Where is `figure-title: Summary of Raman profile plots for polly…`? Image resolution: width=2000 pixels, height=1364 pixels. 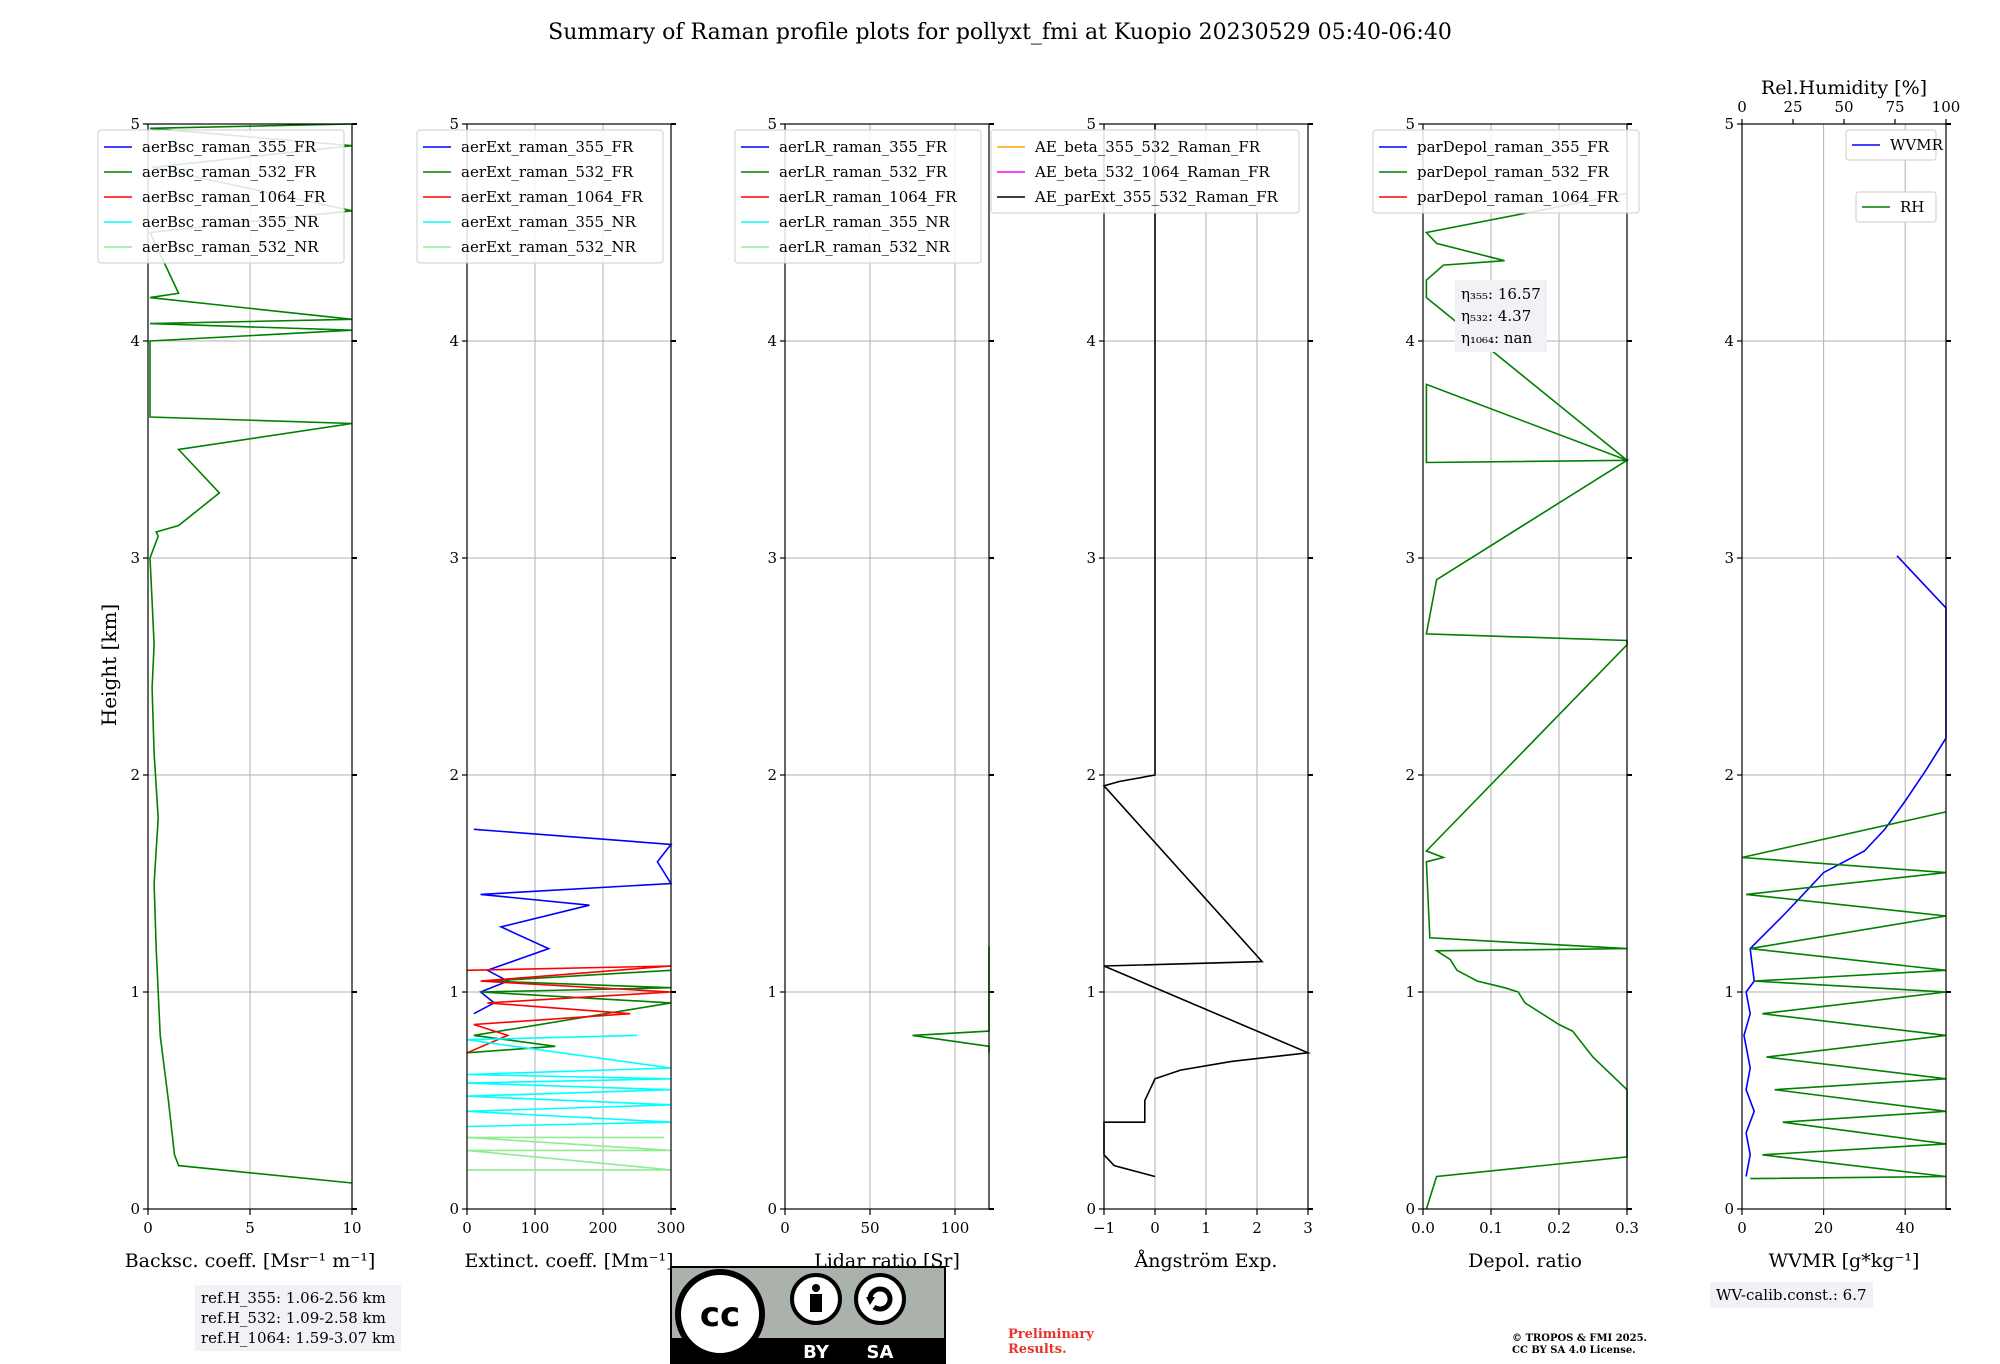
figure-title: Summary of Raman profile plots for polly… is located at coordinates (1000, 32).